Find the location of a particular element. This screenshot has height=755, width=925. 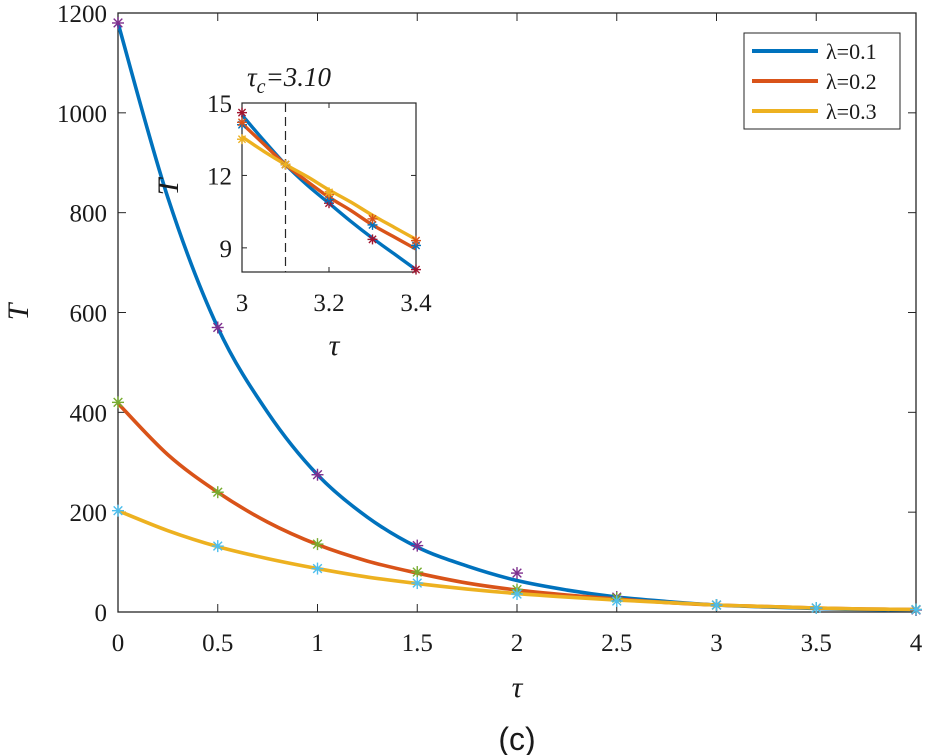

inset-y-tick-label: 15 is located at coordinates (219, 104).